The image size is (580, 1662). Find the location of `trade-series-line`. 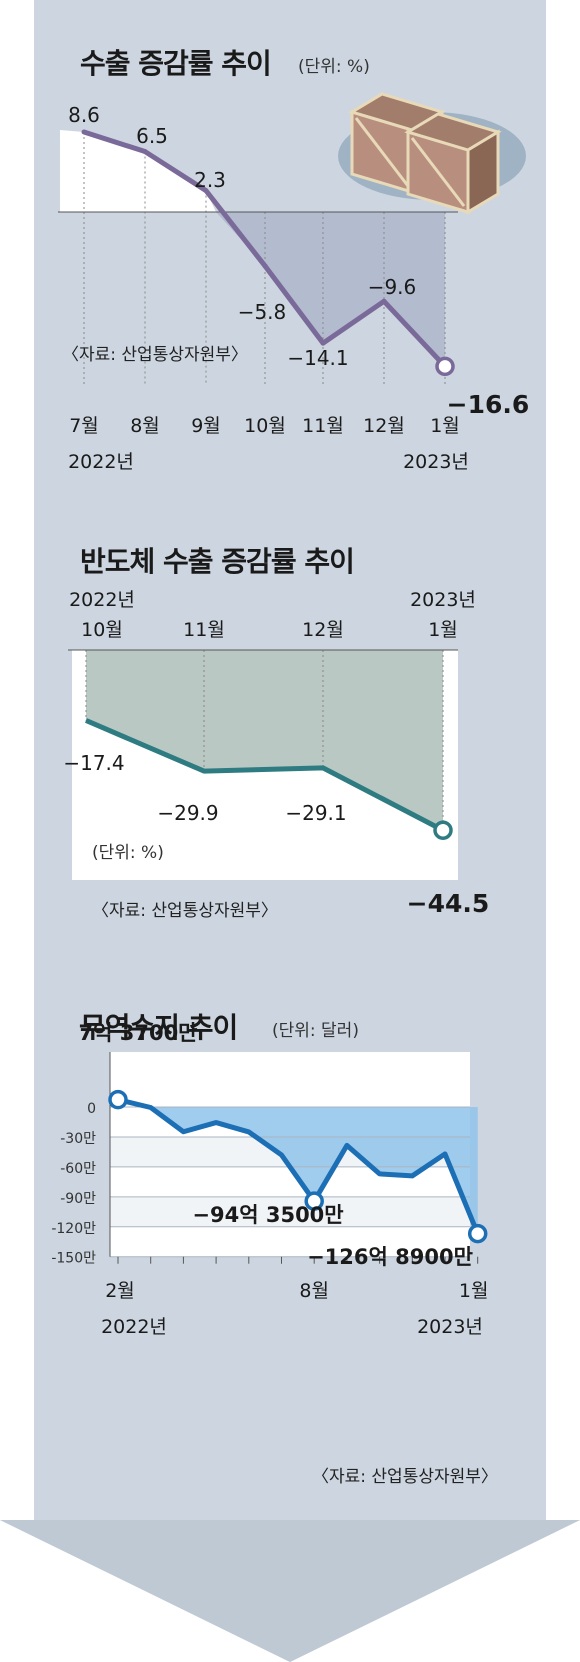

trade-series-line is located at coordinates (299, 1166).